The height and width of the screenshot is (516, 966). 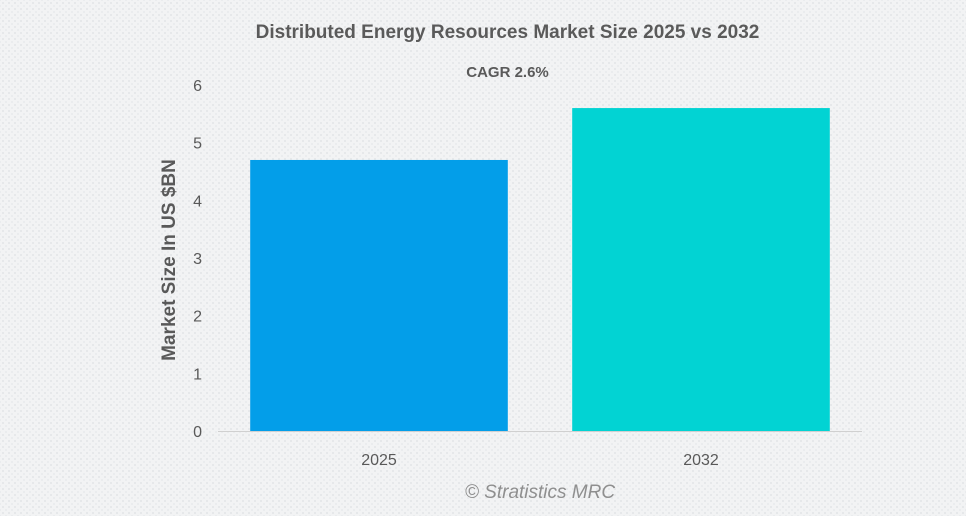 What do you see at coordinates (169, 260) in the screenshot?
I see `y-axis-label: Market Size In US $BN` at bounding box center [169, 260].